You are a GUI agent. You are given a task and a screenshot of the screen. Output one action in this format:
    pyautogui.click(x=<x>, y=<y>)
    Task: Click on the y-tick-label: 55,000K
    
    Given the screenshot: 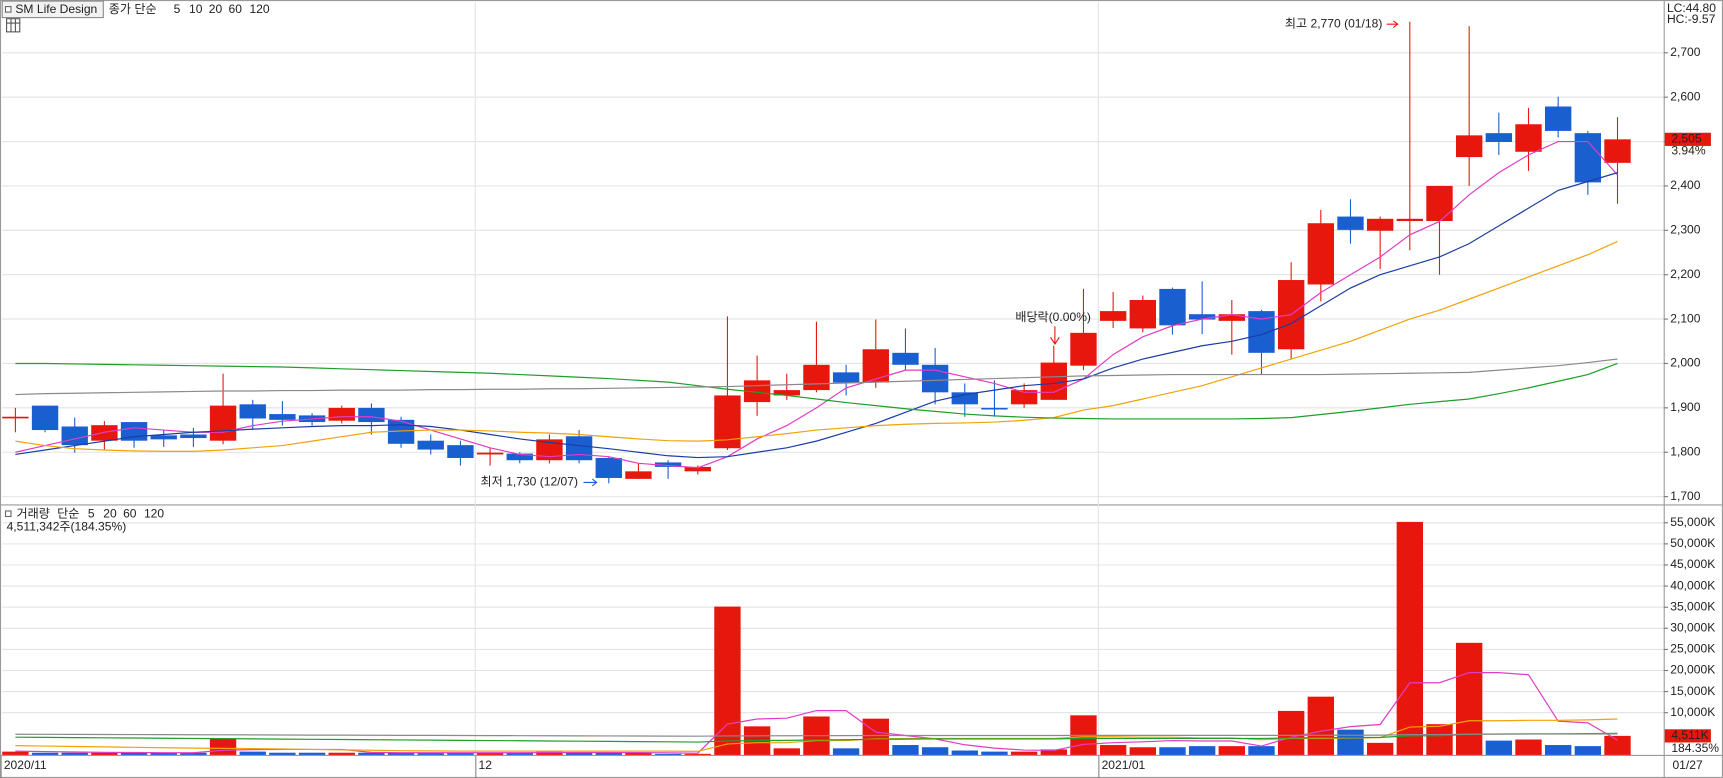 What is the action you would take?
    pyautogui.click(x=1692, y=522)
    